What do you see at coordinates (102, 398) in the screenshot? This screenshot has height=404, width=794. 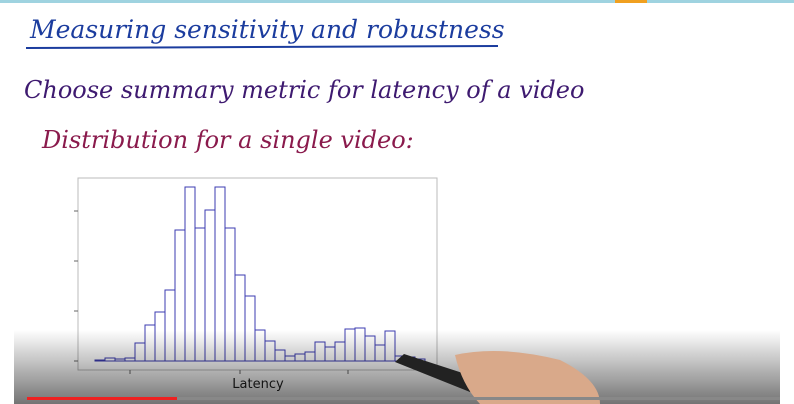 I see `progress-bar` at bounding box center [102, 398].